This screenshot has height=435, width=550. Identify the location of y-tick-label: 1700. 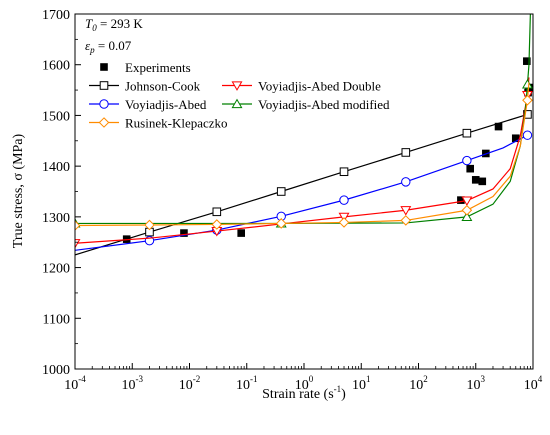
(56, 15).